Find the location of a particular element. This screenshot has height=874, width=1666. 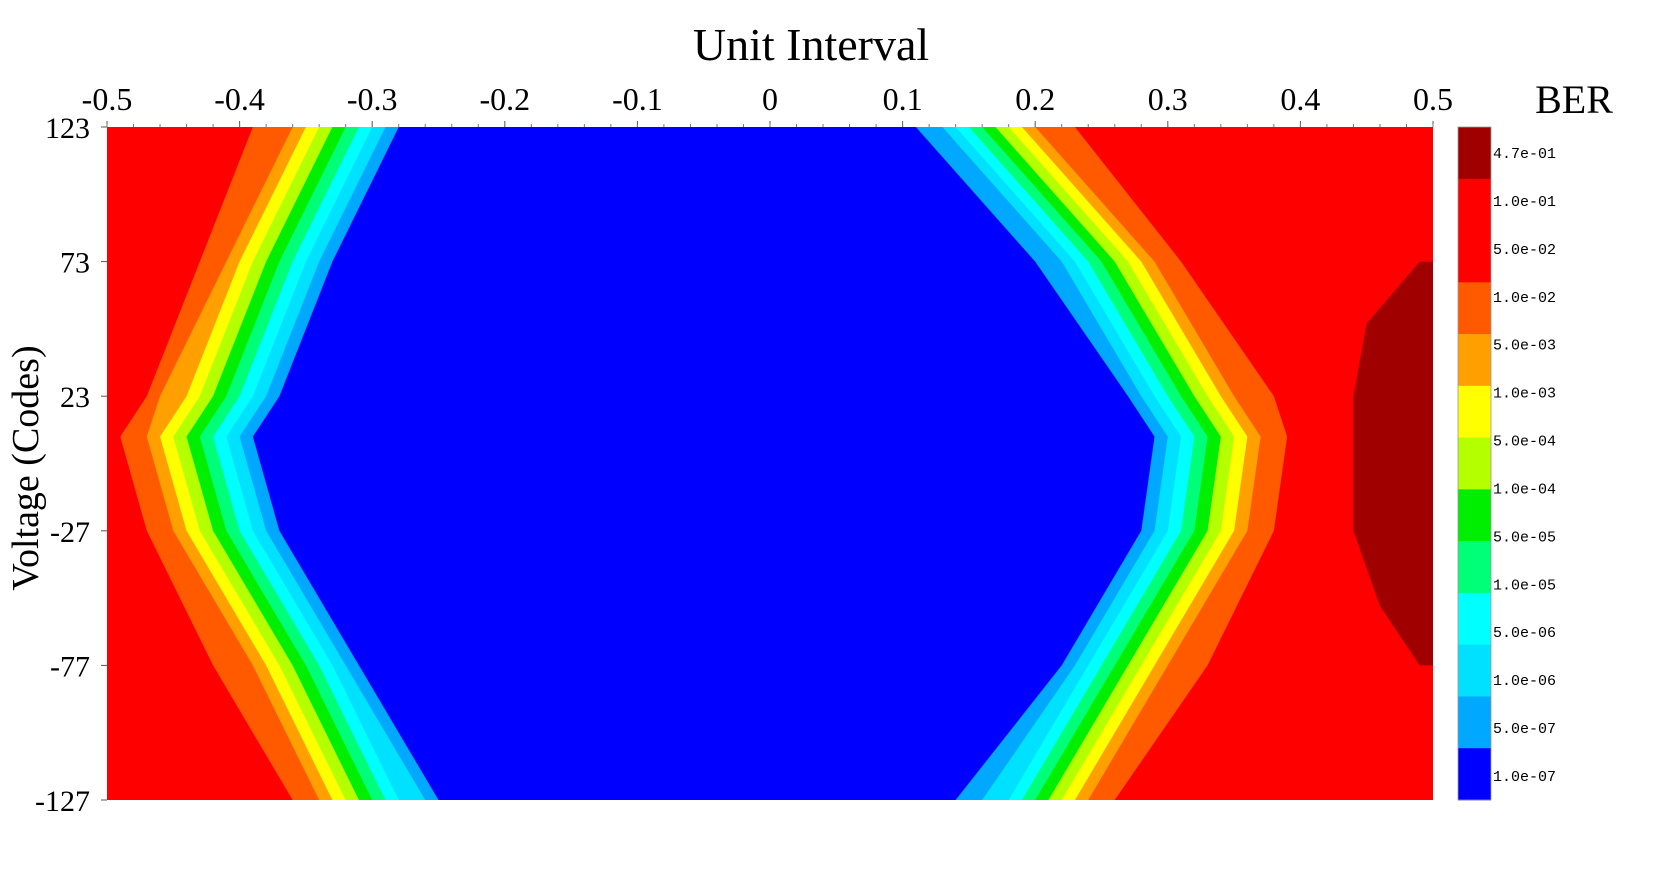

colorbar-tick-label: 1.0e-02 is located at coordinates (1524, 298).